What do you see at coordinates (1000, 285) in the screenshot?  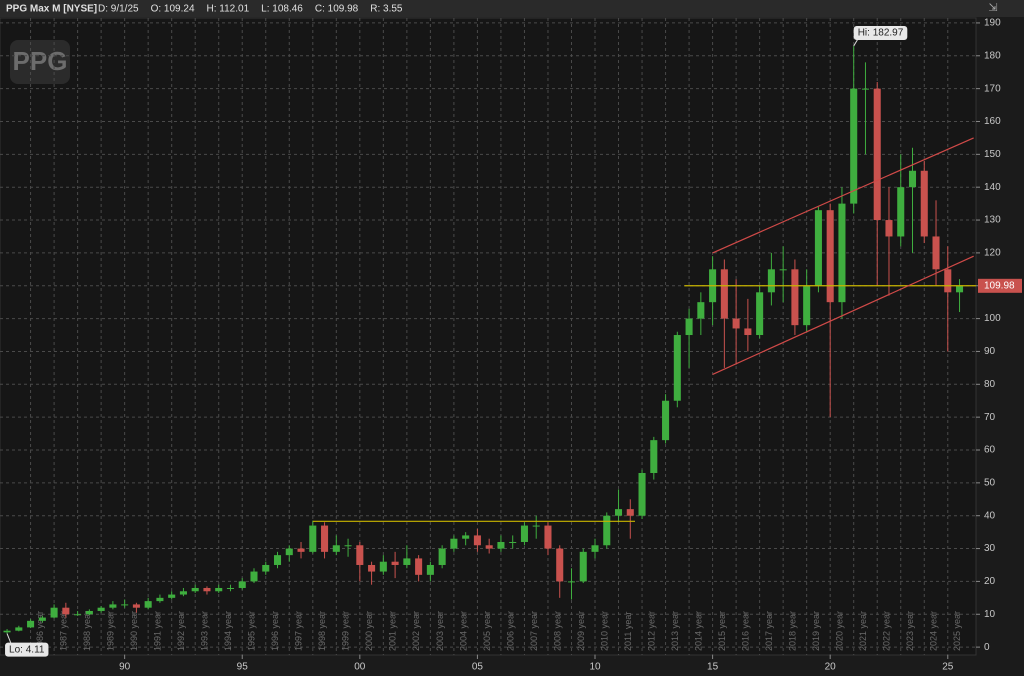 I see `last-price-box` at bounding box center [1000, 285].